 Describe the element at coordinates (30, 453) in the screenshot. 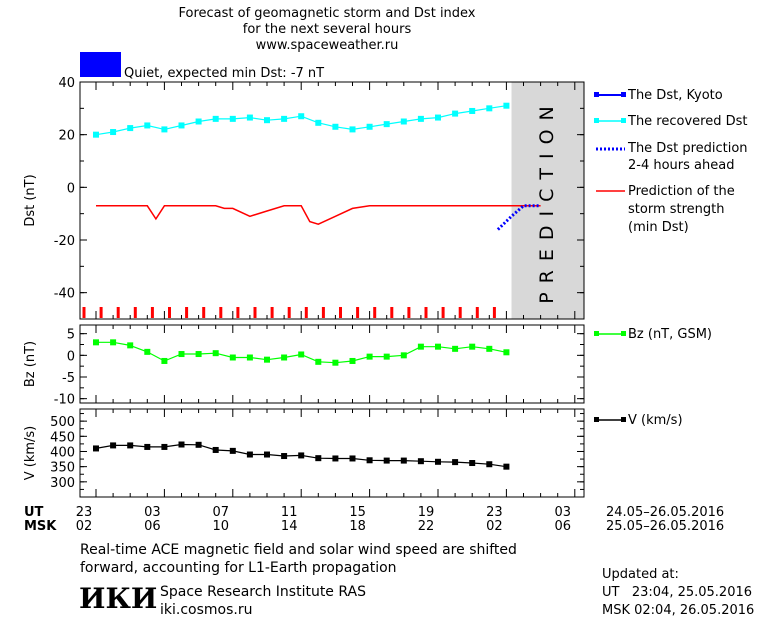

I see `y-axis-label: V (km/s)` at that location.